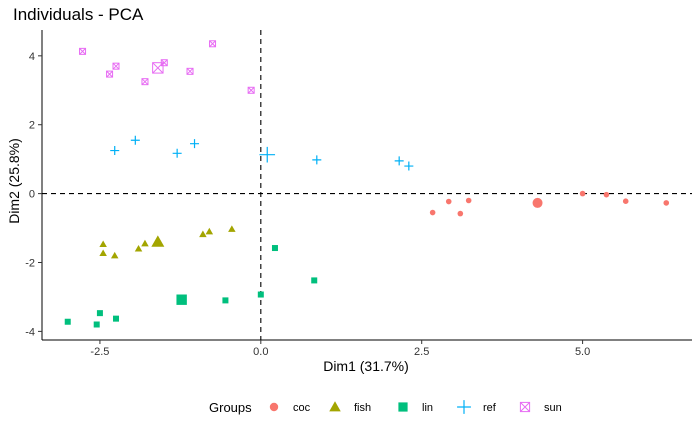  Describe the element at coordinates (191, 286) in the screenshot. I see `series-lin` at that location.